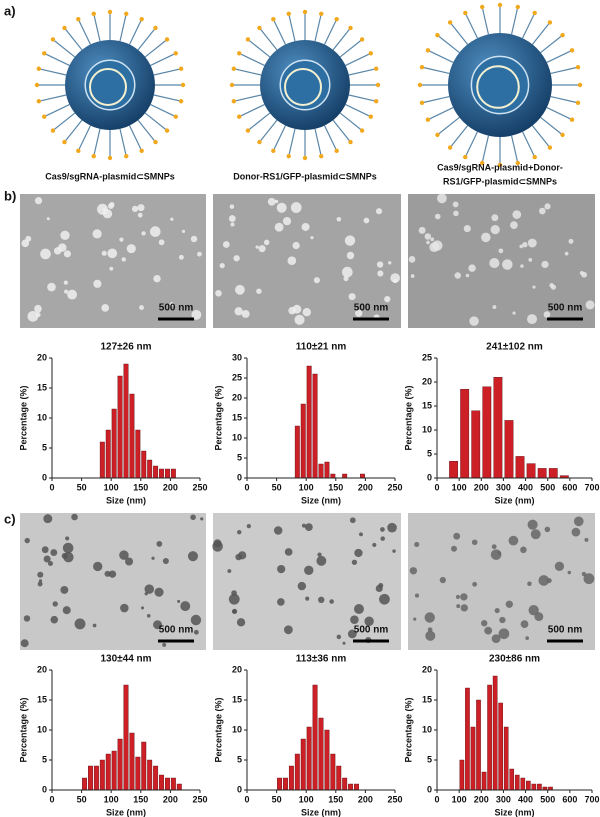 Image resolution: width=600 pixels, height=817 pixels. Describe the element at coordinates (303, 87) in the screenshot. I see `plasmid` at that location.